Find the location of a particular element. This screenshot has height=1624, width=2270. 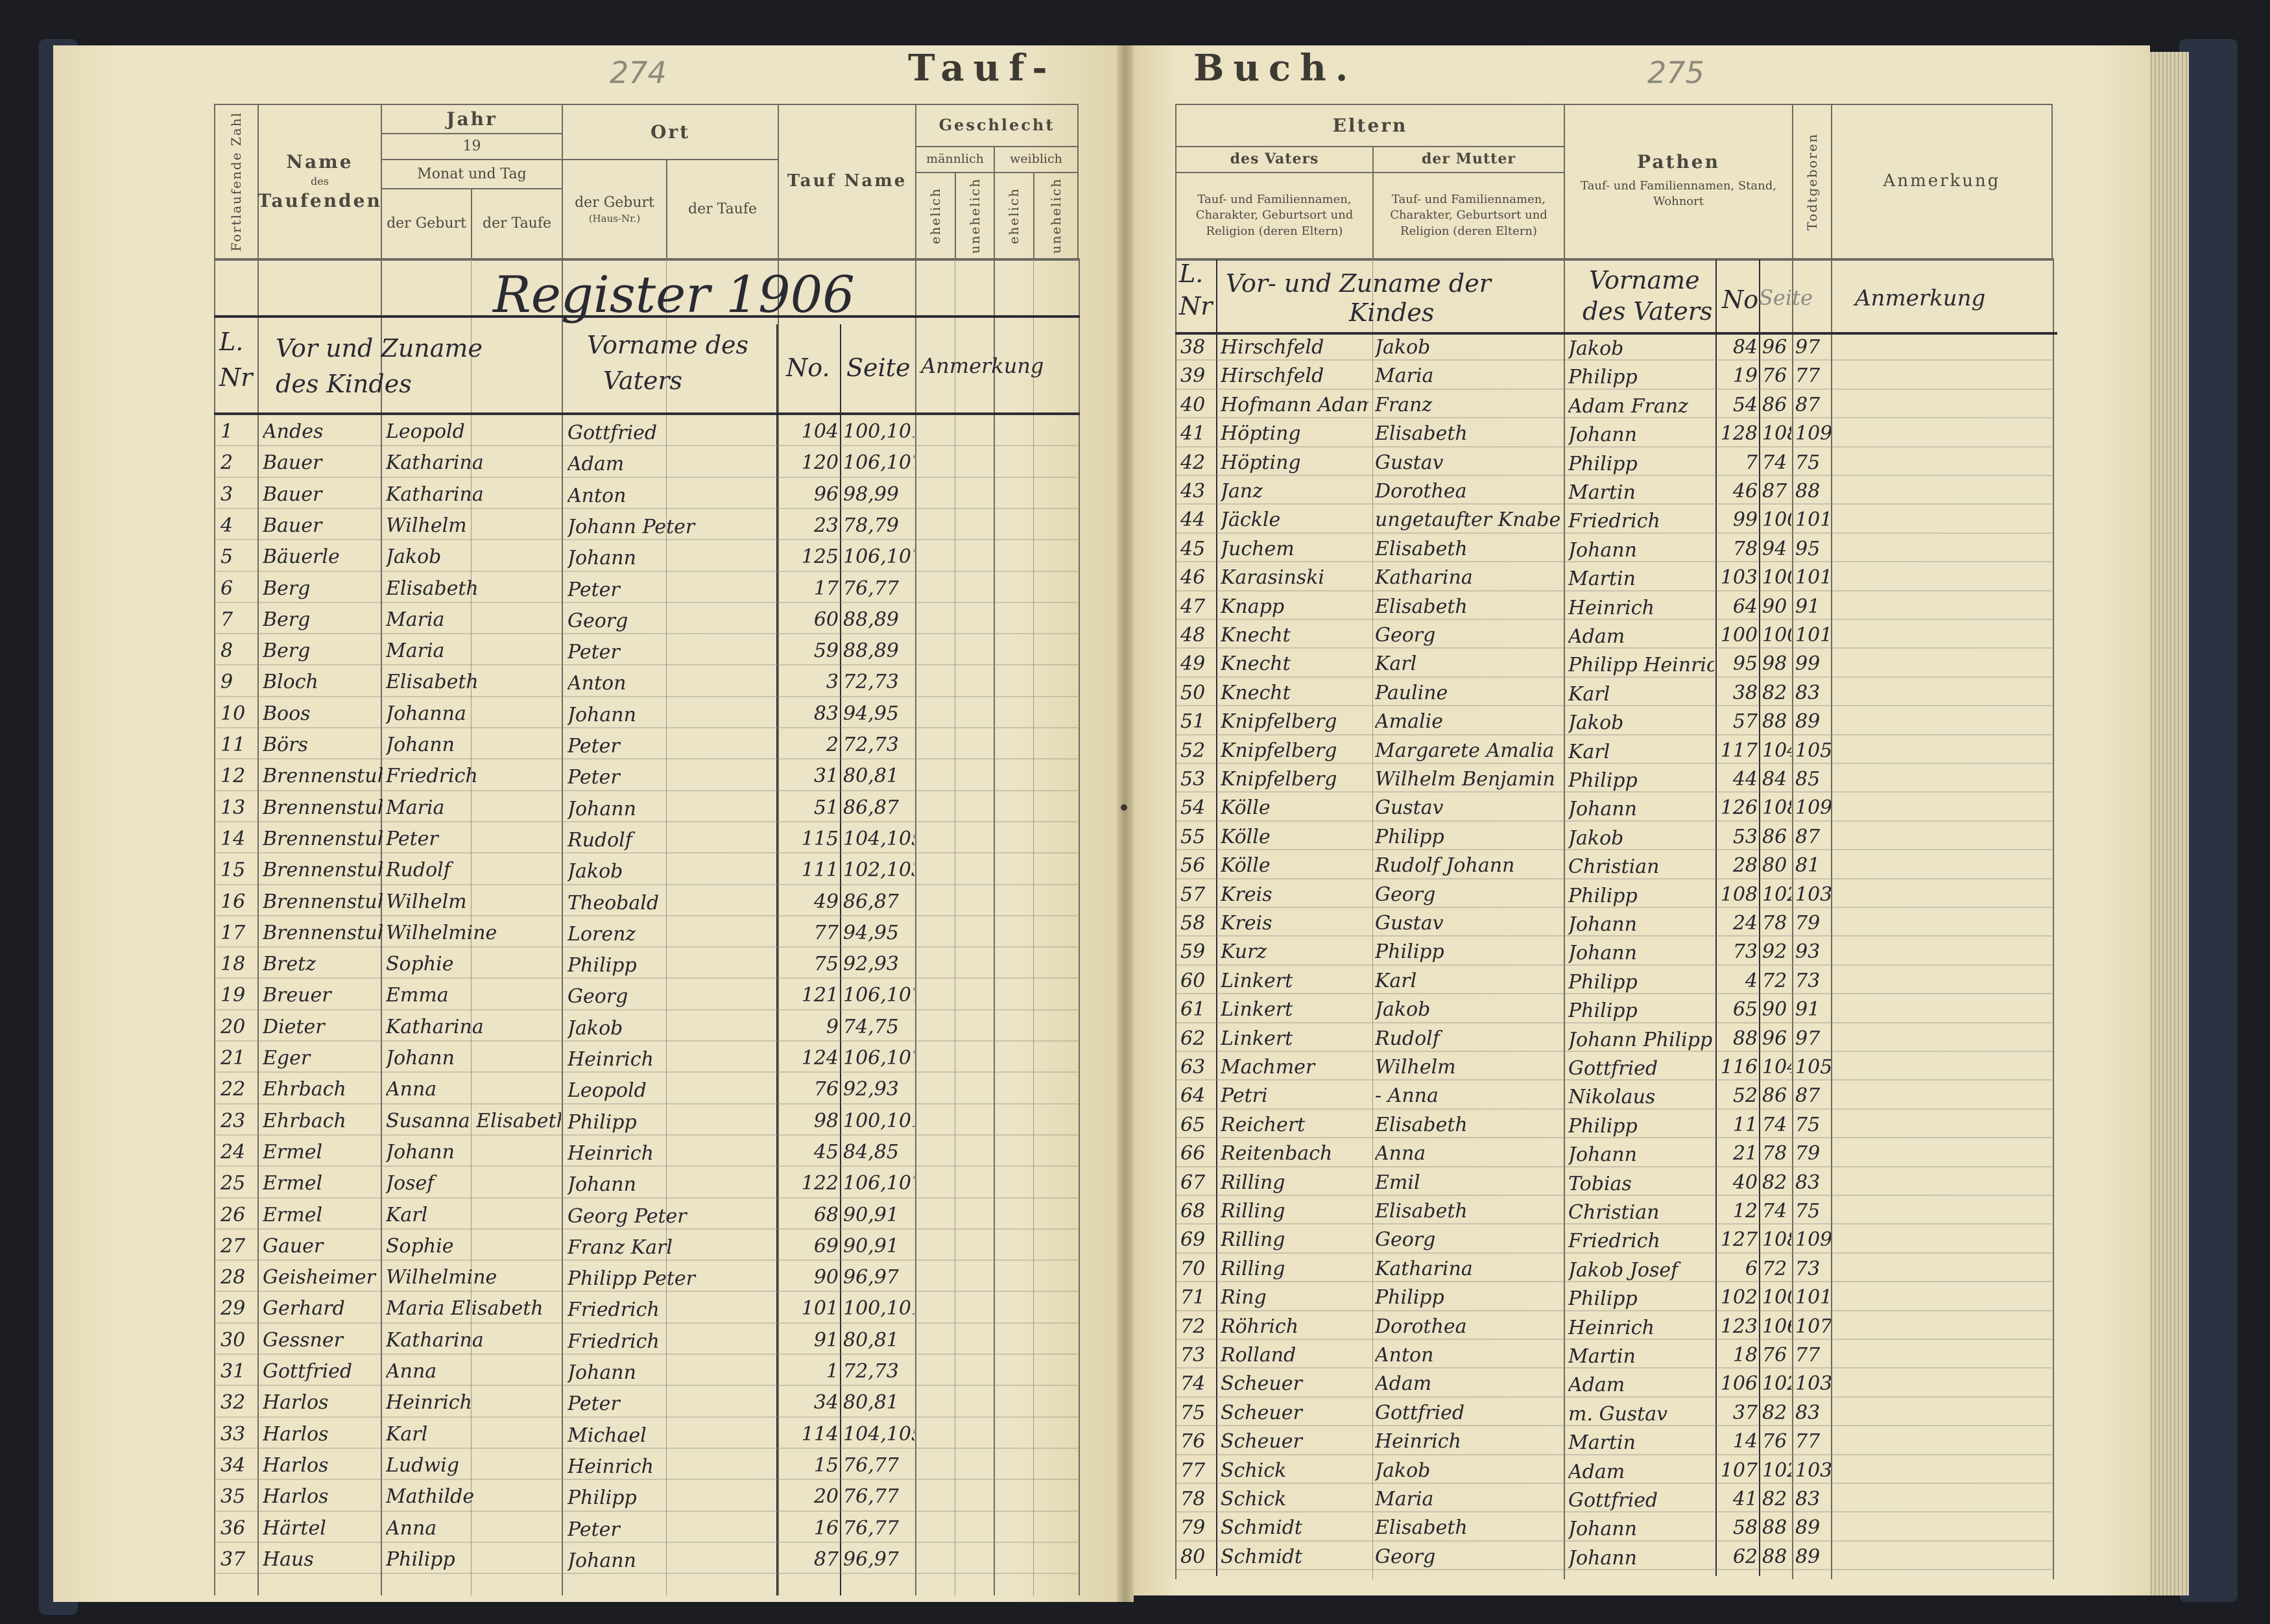

page-ref-second: 101 is located at coordinates (1813, 578).